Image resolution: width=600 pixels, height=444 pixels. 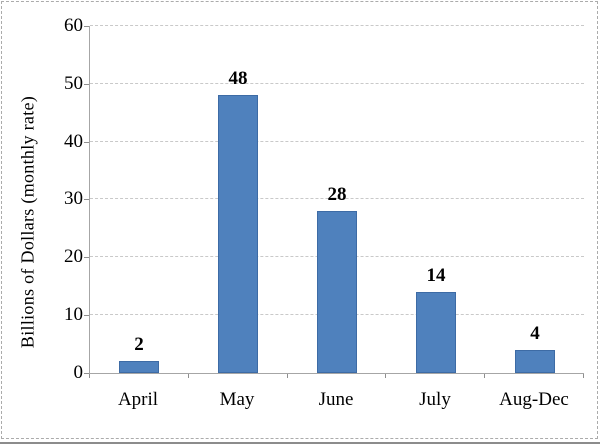 What do you see at coordinates (337, 292) in the screenshot?
I see `bar-june` at bounding box center [337, 292].